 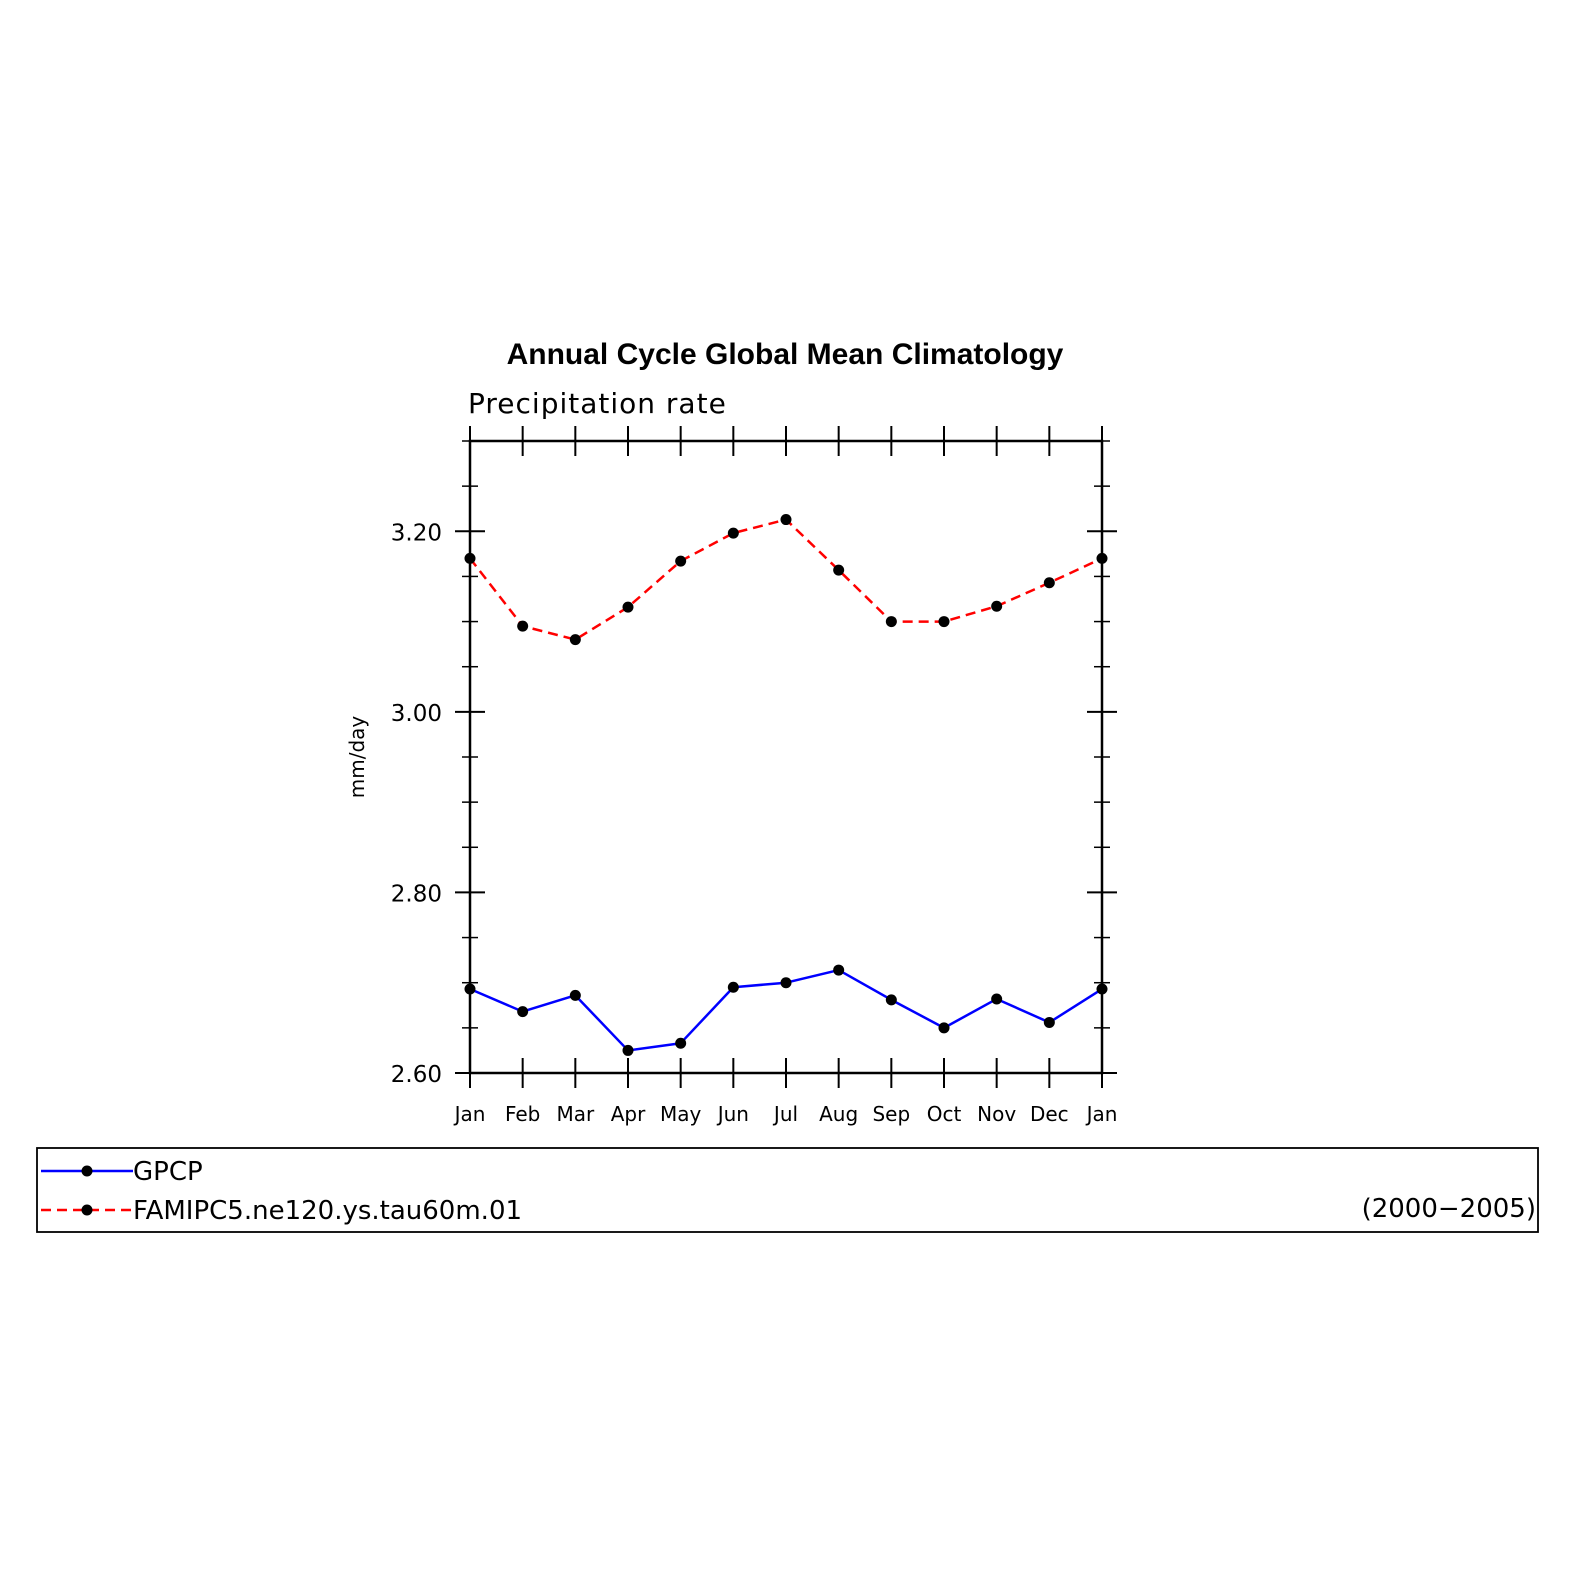 What do you see at coordinates (597, 403) in the screenshot?
I see `chart-subtitle: Precipitation rate` at bounding box center [597, 403].